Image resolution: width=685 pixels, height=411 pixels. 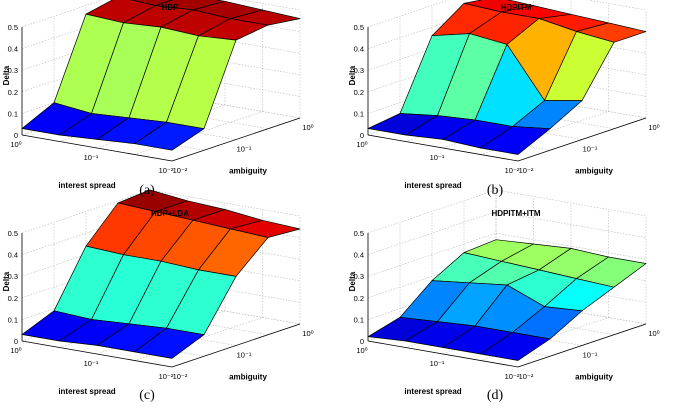 I want to click on chart-title: HDPITM, so click(x=516, y=7).